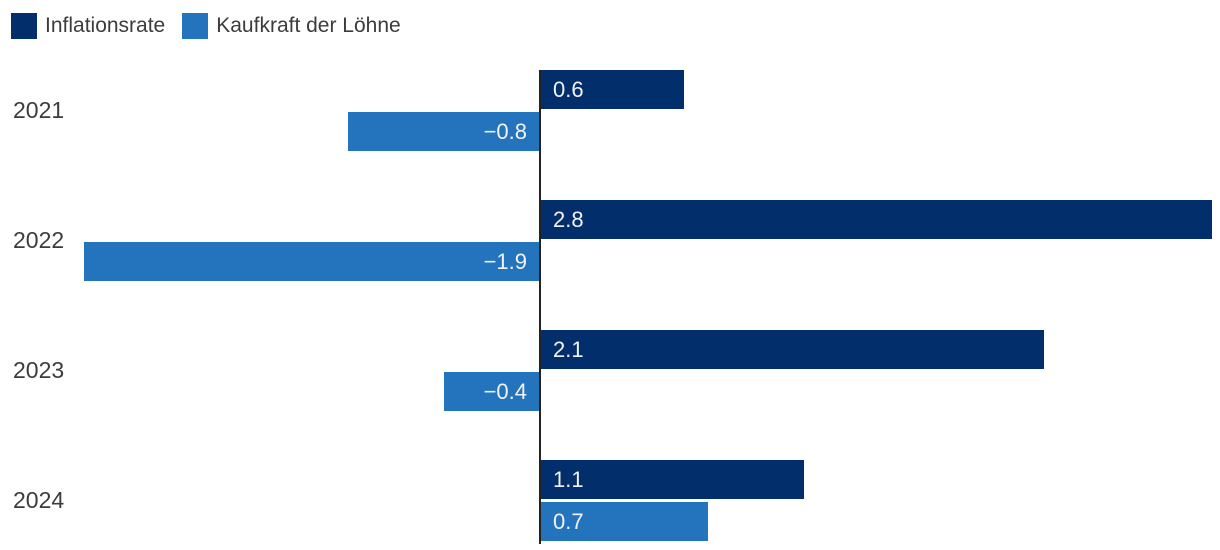 This screenshot has height=550, width=1220. I want to click on bar-value-label: 0.6, so click(568, 89).